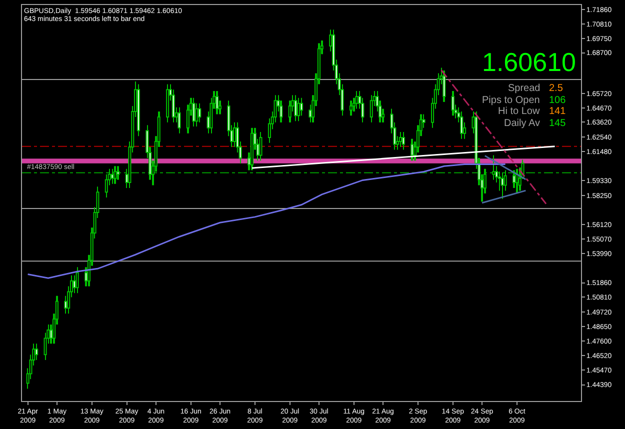 This screenshot has height=429, width=625. Describe the element at coordinates (522, 123) in the screenshot. I see `annotation: Daily Av` at that location.